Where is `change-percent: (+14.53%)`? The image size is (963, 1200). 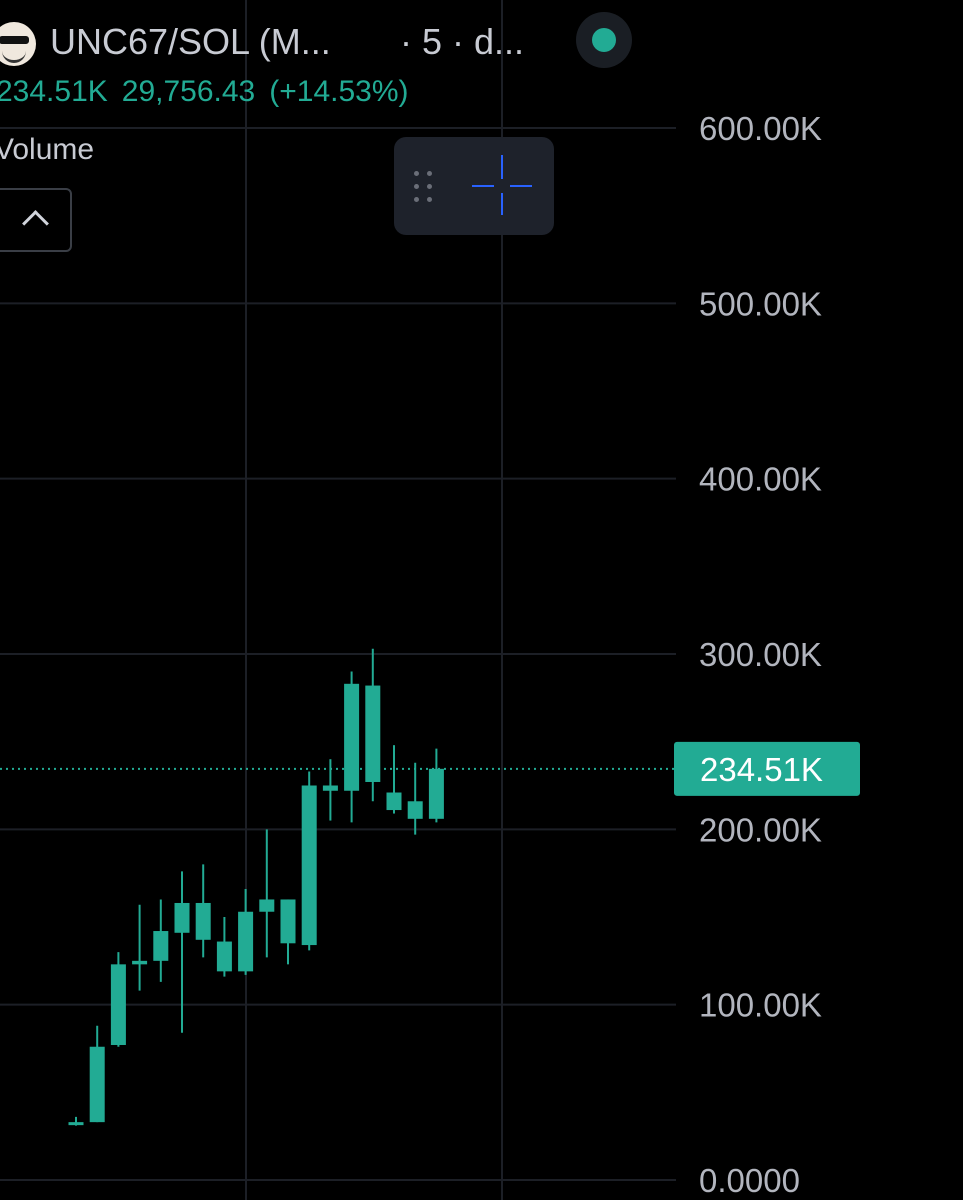
change-percent: (+14.53%) is located at coordinates (339, 91).